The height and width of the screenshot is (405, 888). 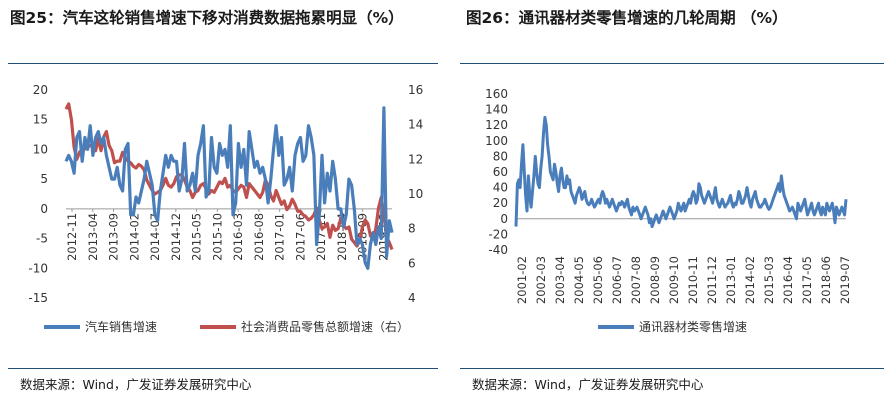 What do you see at coordinates (415, 125) in the screenshot?
I see `y-right-tick-label: 14` at bounding box center [415, 125].